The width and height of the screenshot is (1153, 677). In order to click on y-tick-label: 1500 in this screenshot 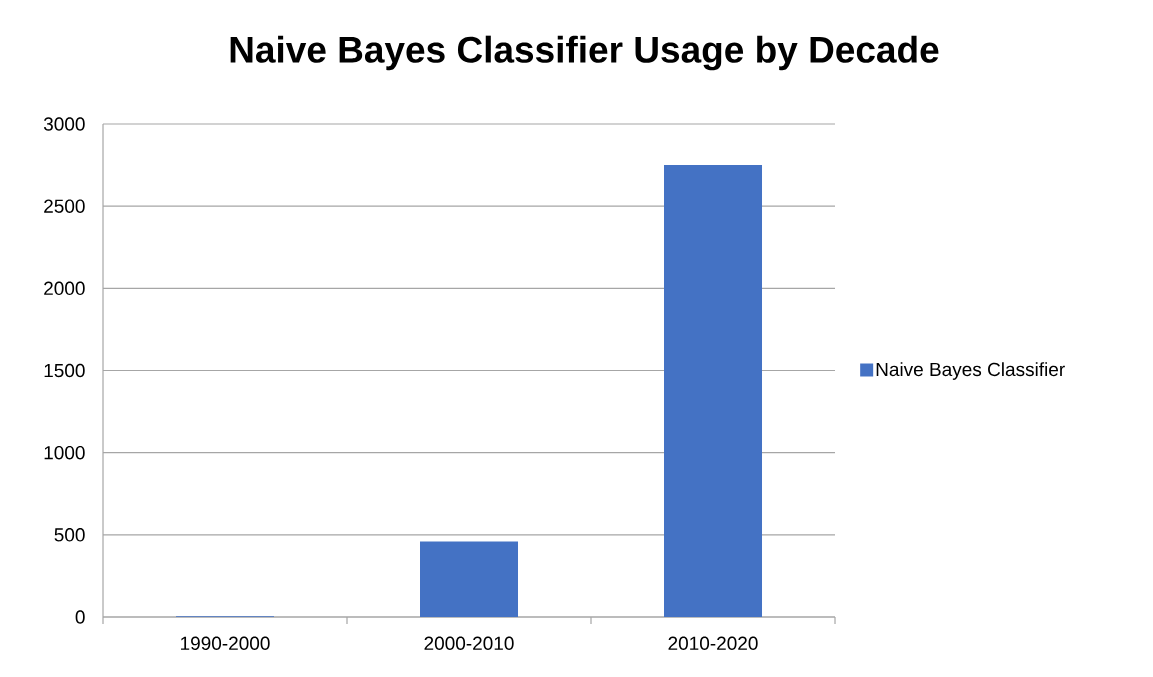, I will do `click(64, 370)`.